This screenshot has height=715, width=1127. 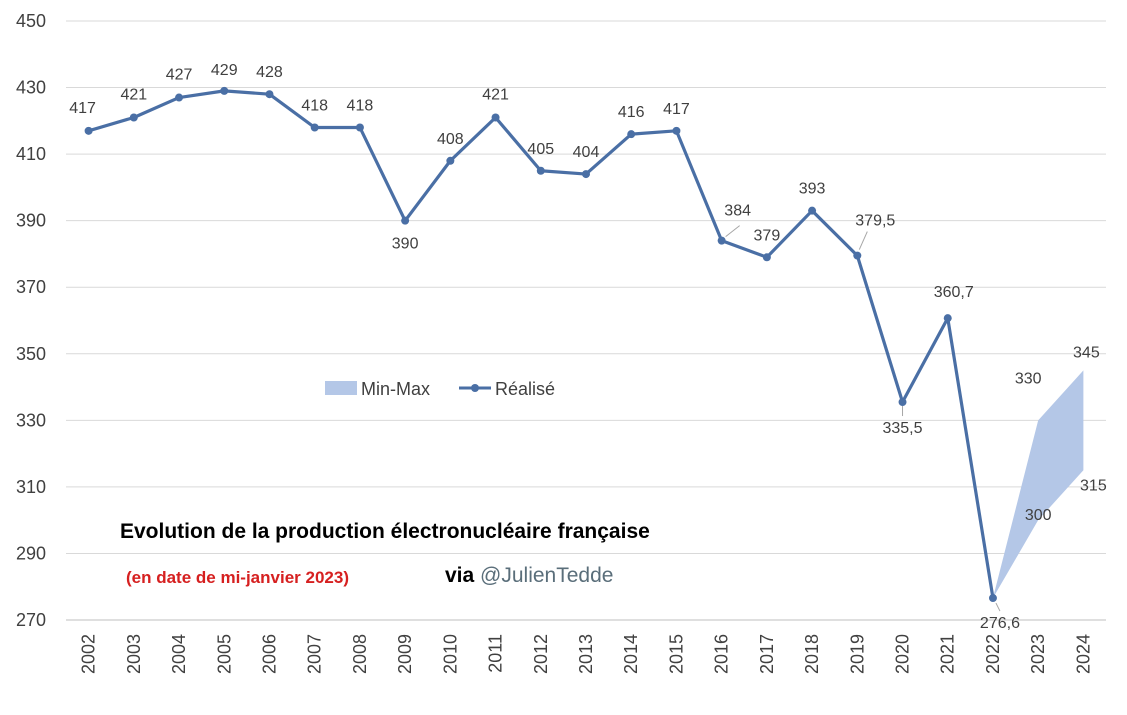 I want to click on data-label-2013: 404, so click(x=586, y=152).